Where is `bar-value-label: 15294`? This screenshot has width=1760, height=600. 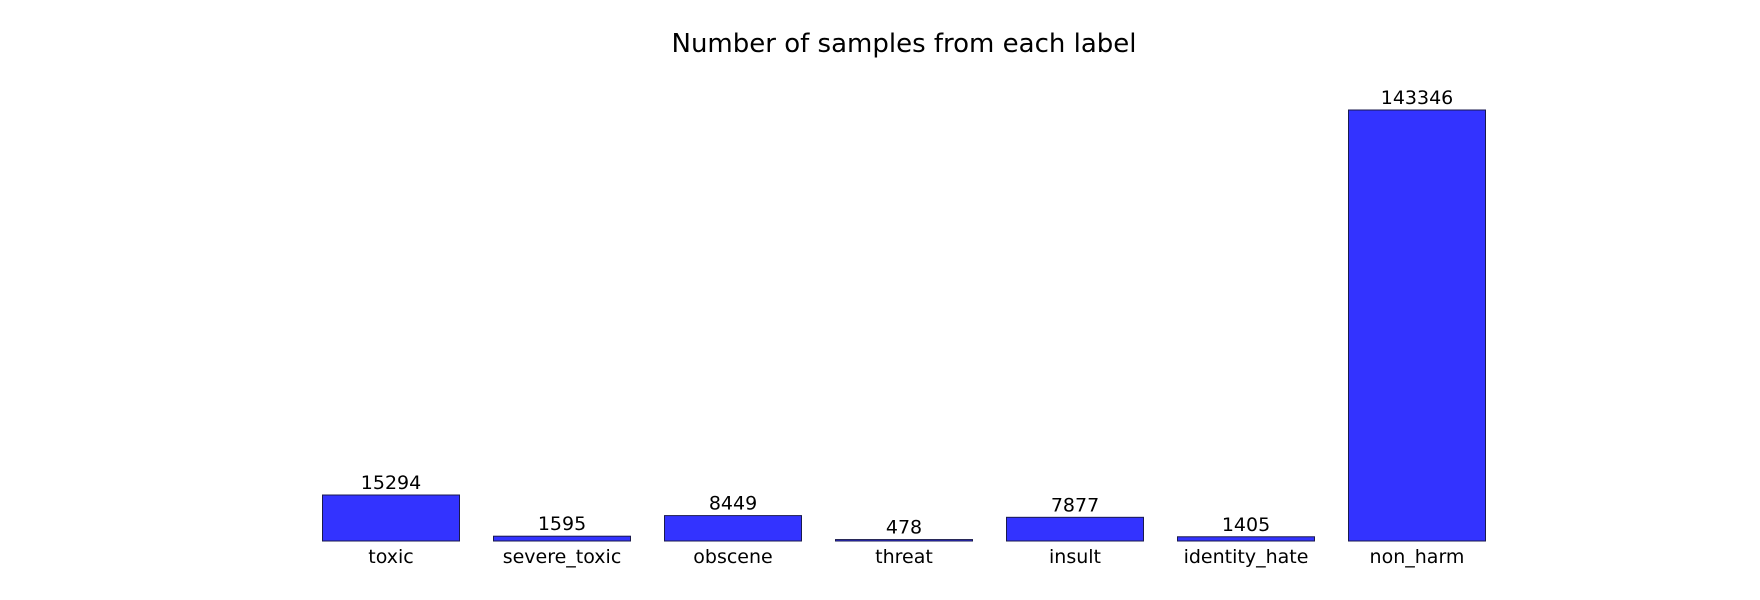
bar-value-label: 15294 is located at coordinates (391, 483).